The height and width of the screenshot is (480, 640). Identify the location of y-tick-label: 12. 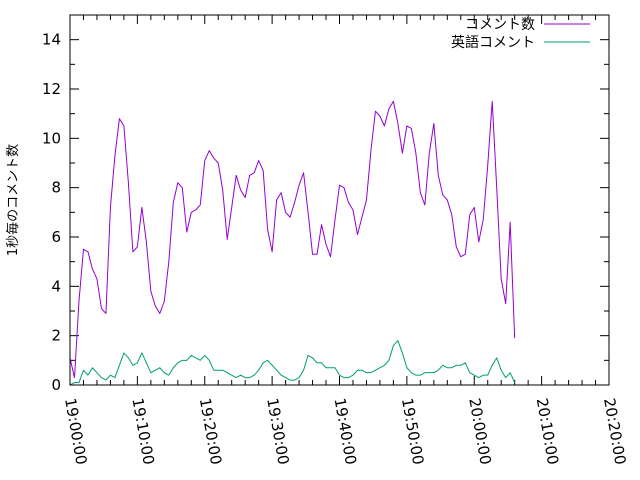
(51, 89).